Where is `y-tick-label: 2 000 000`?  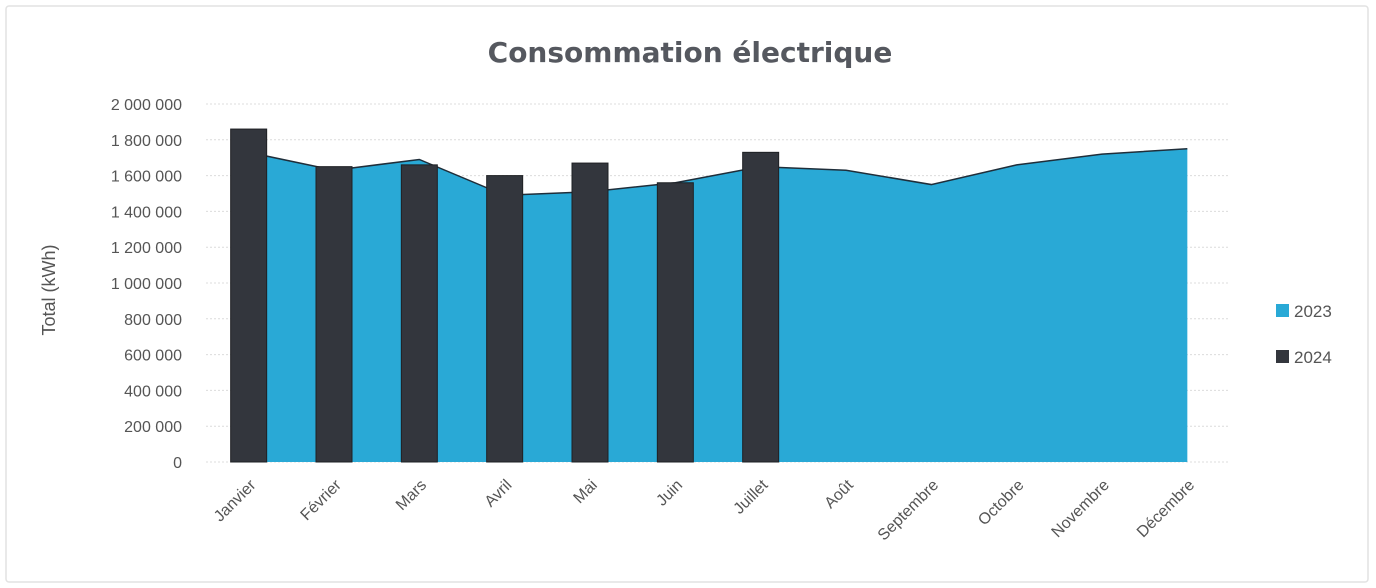 y-tick-label: 2 000 000 is located at coordinates (146, 105).